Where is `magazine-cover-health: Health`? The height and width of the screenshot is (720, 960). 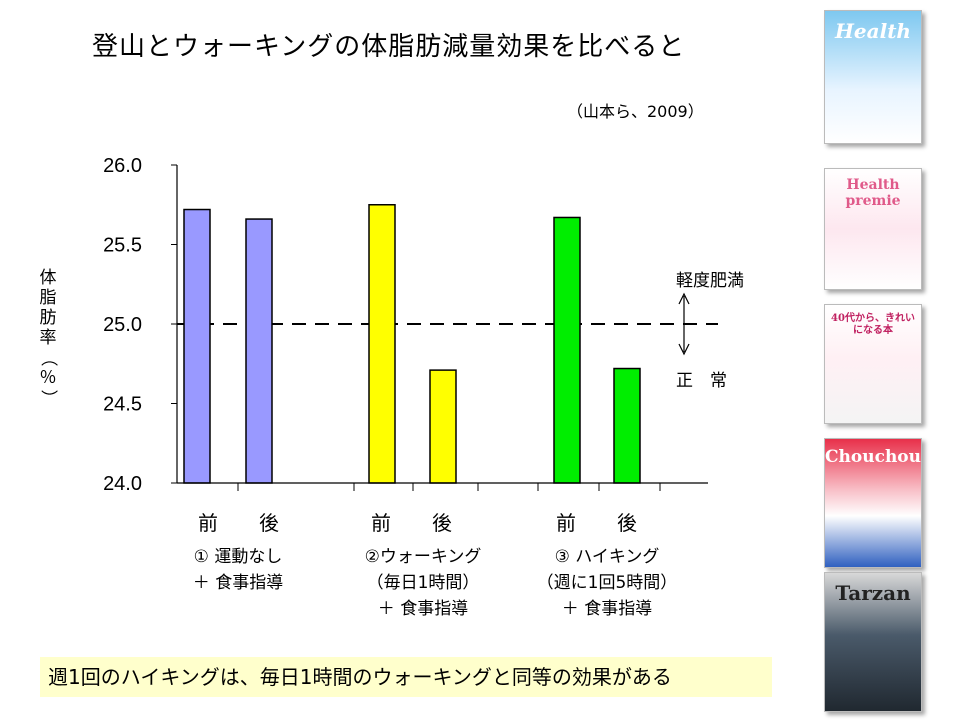 magazine-cover-health: Health is located at coordinates (873, 77).